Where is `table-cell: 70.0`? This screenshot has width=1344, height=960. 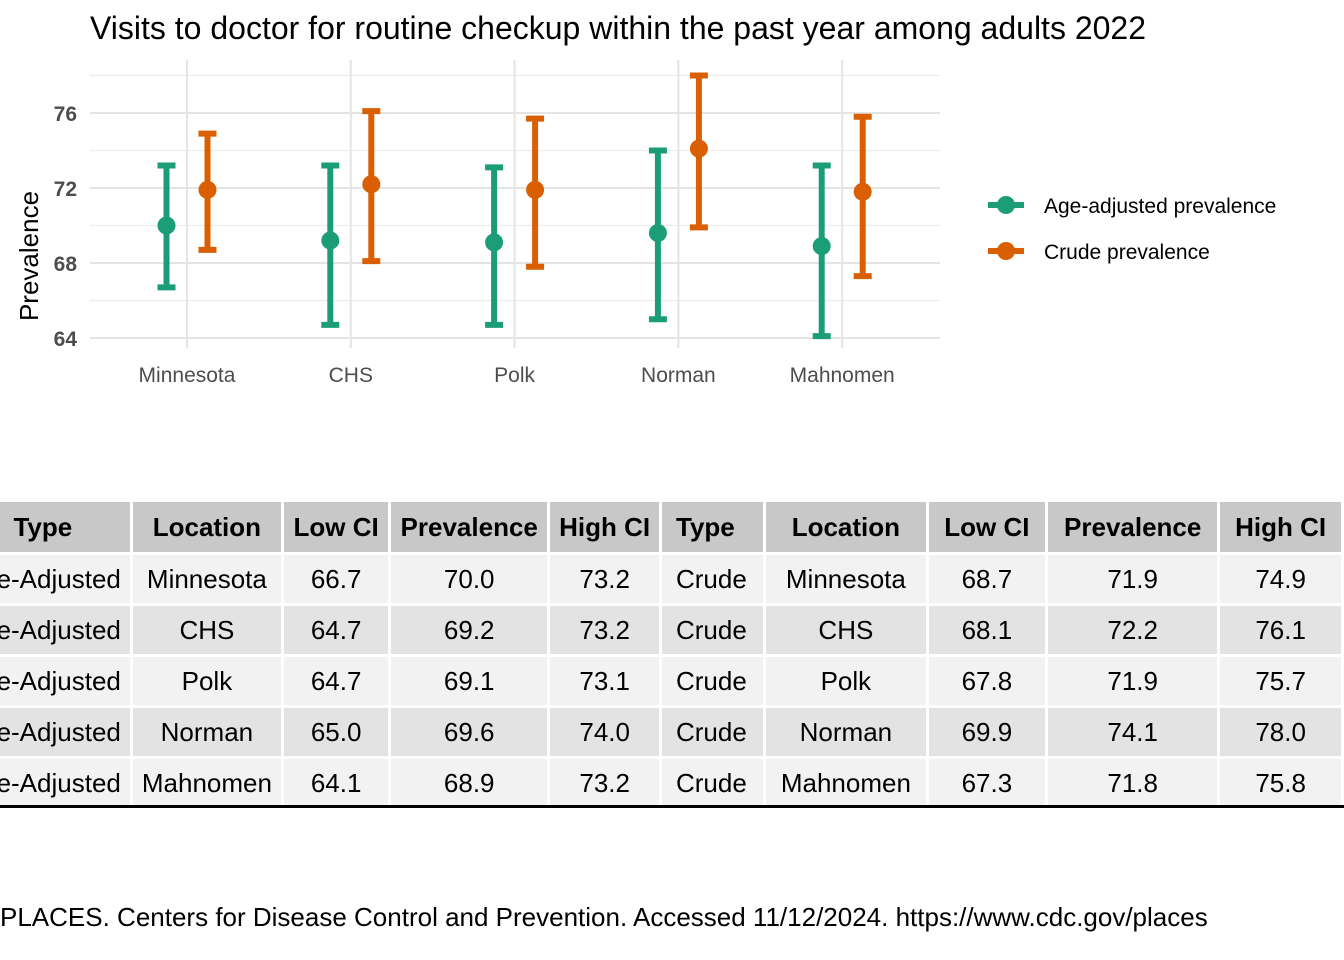
table-cell: 70.0 is located at coordinates (470, 578).